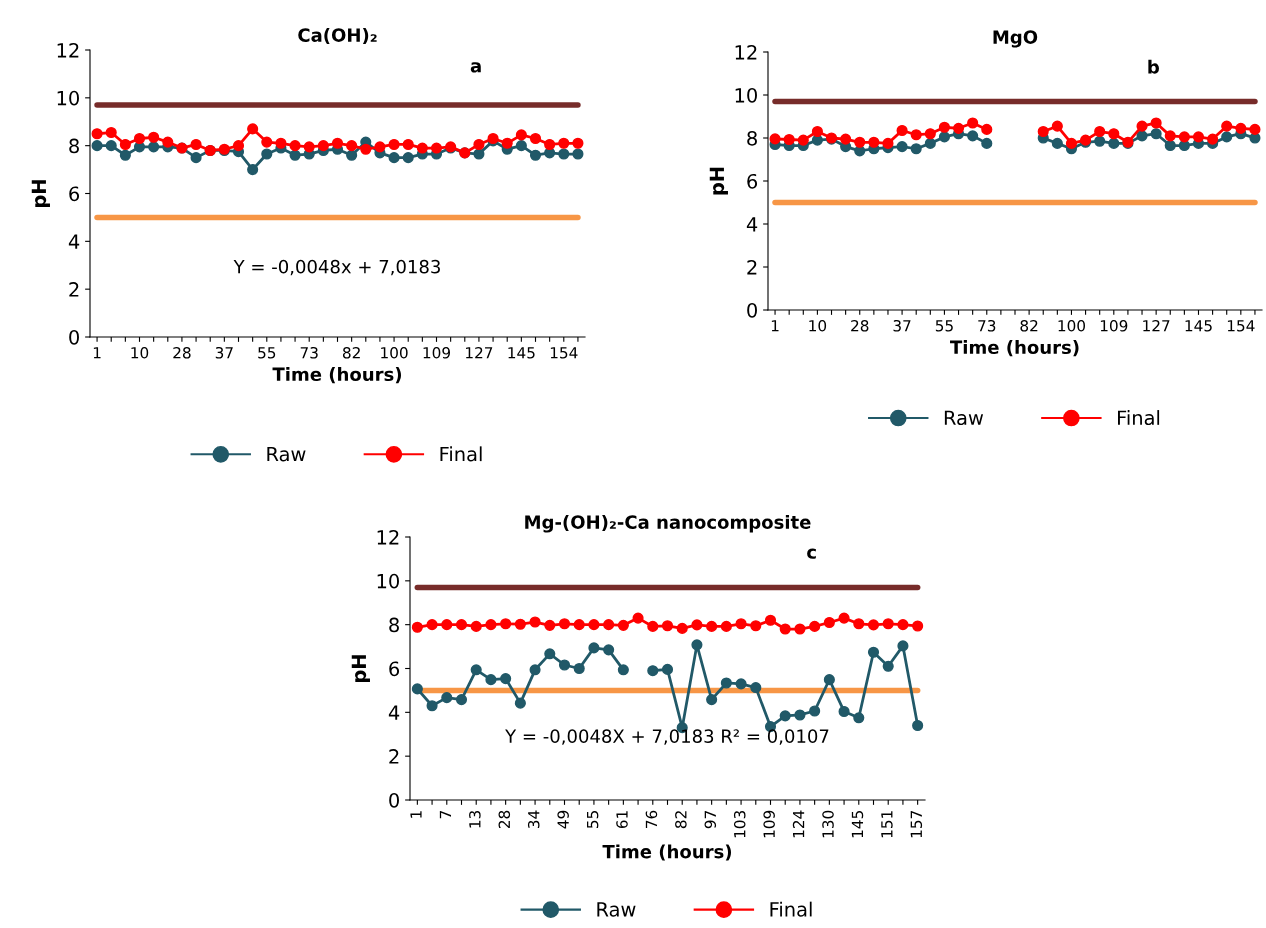 The height and width of the screenshot is (928, 1266). I want to click on x-tick-label: 7, so click(445, 815).